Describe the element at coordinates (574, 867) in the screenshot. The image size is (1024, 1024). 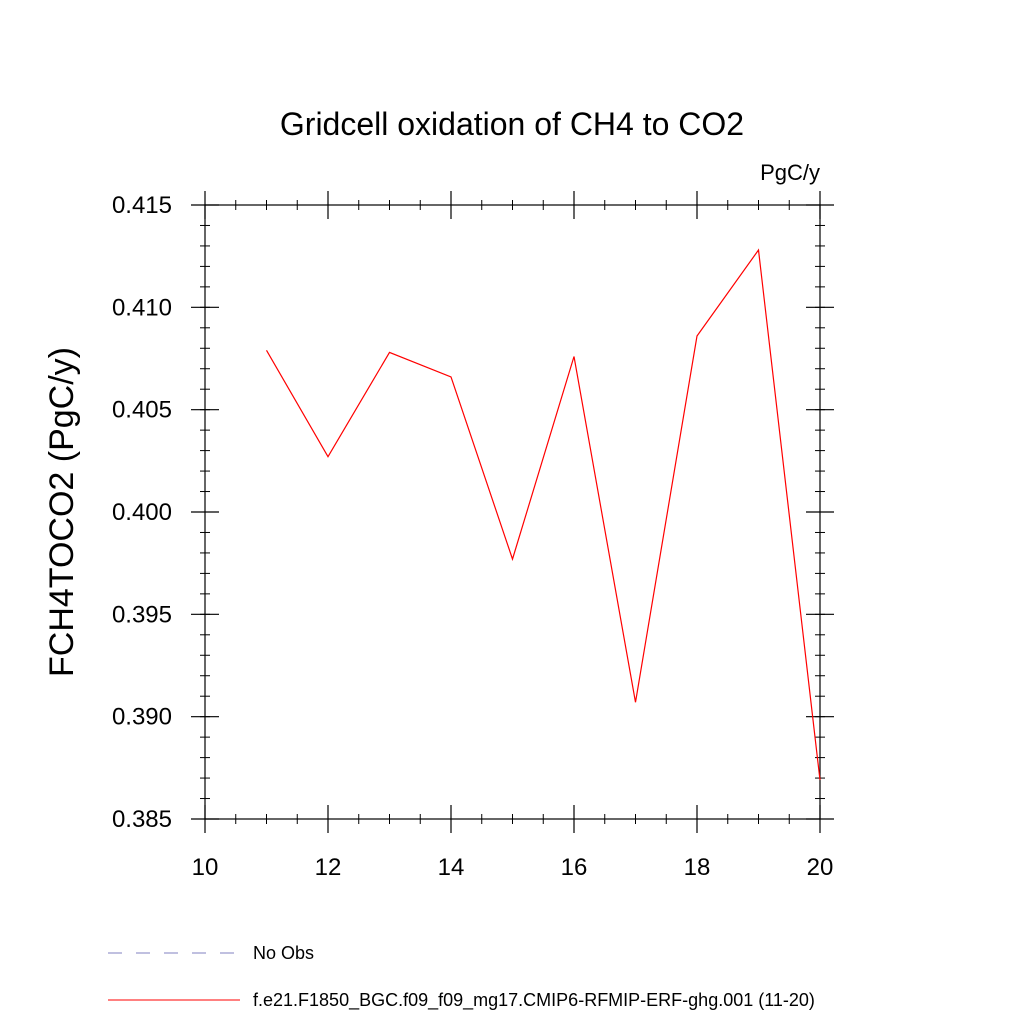
I see `x-tick-label: 16` at that location.